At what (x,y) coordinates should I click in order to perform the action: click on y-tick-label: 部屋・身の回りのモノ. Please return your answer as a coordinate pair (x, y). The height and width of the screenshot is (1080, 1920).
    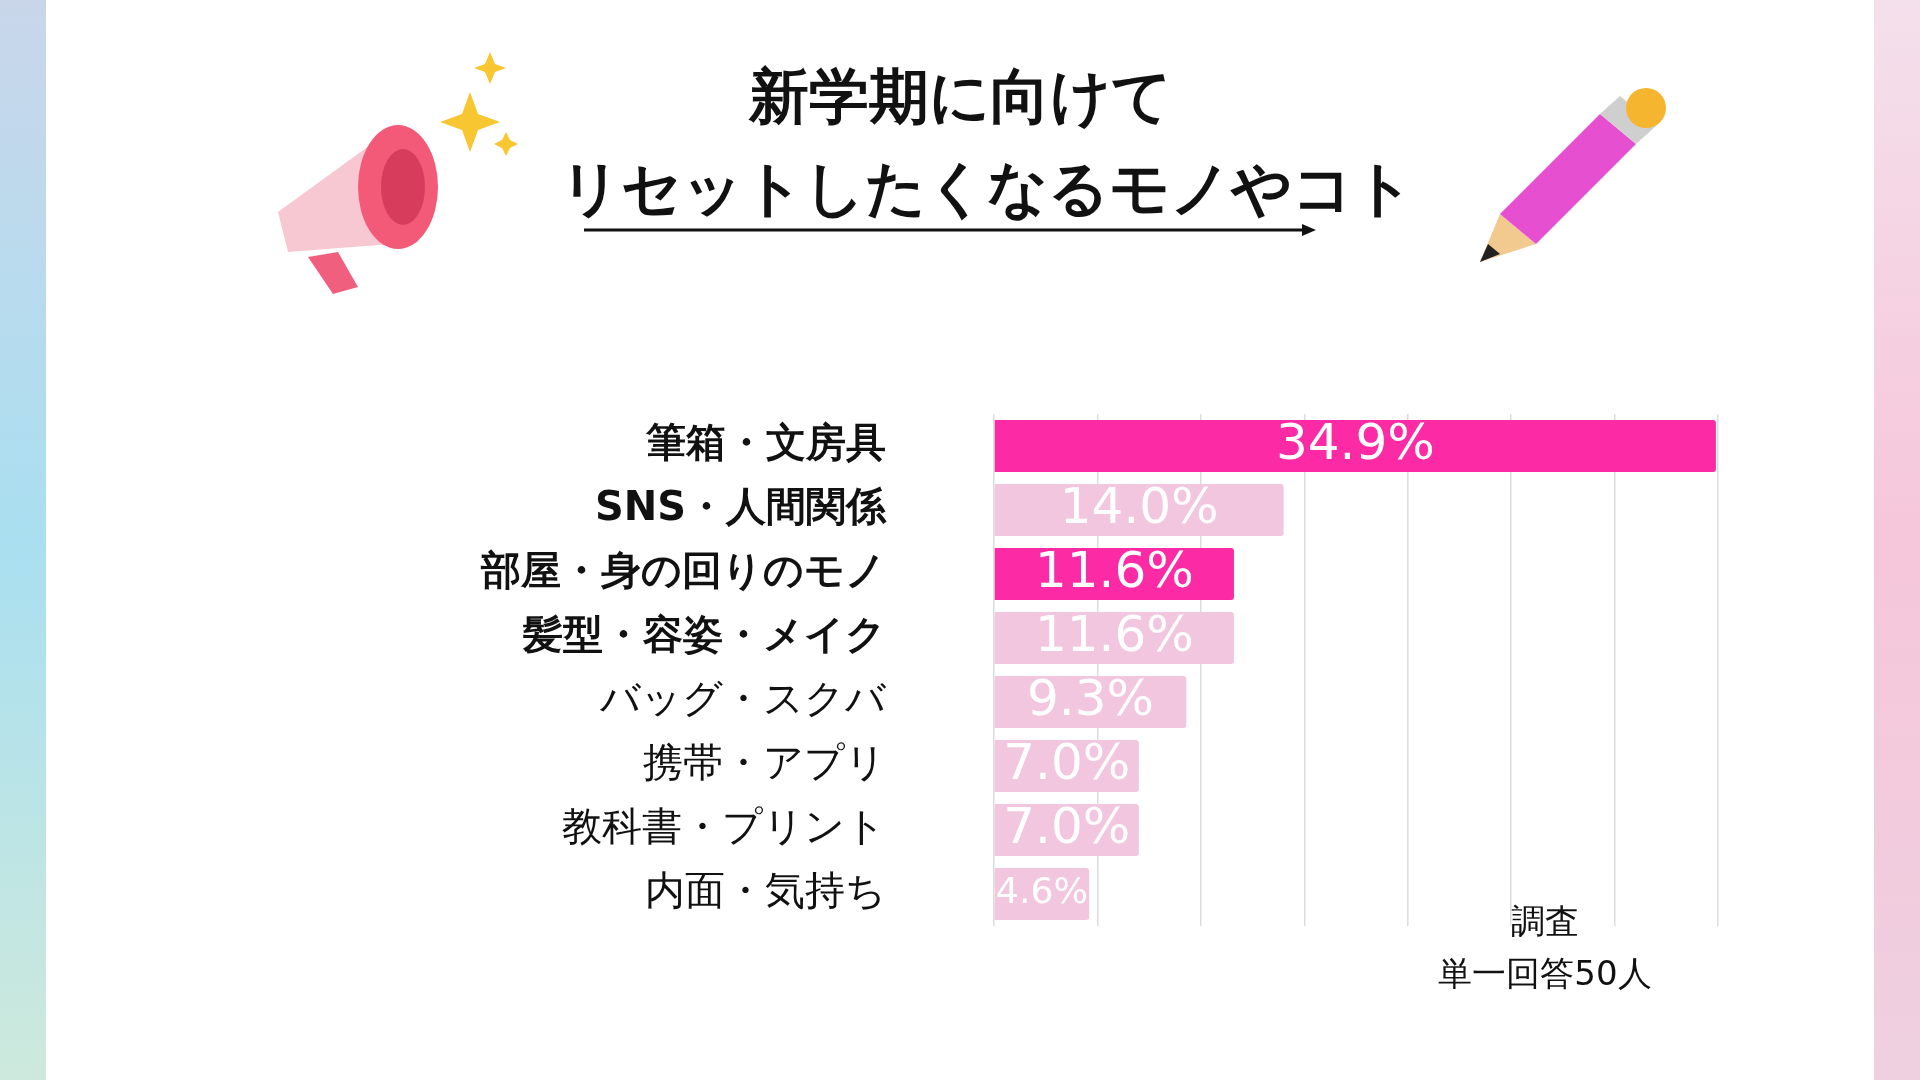
    Looking at the image, I should click on (683, 570).